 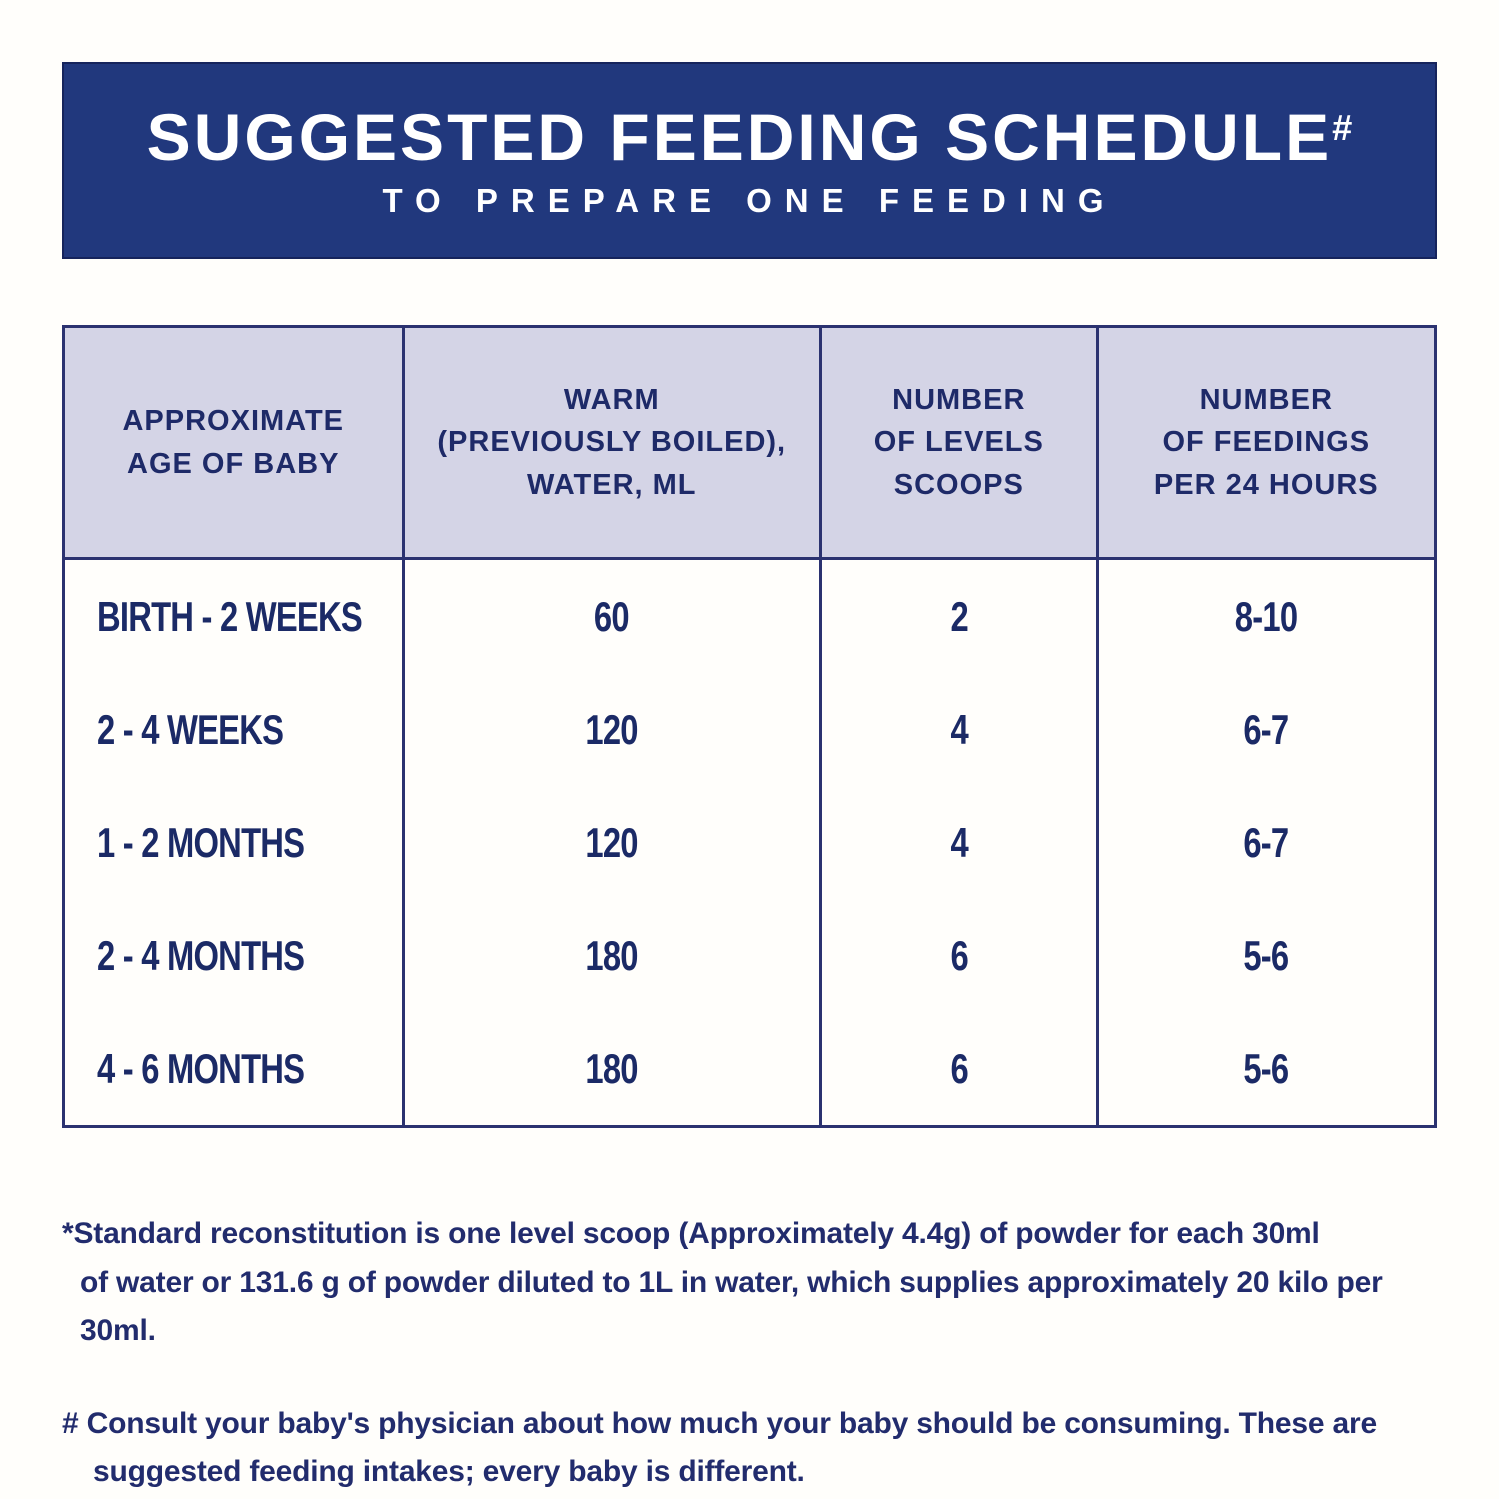 I want to click on table-row-1-scoops: 2, so click(x=960, y=616).